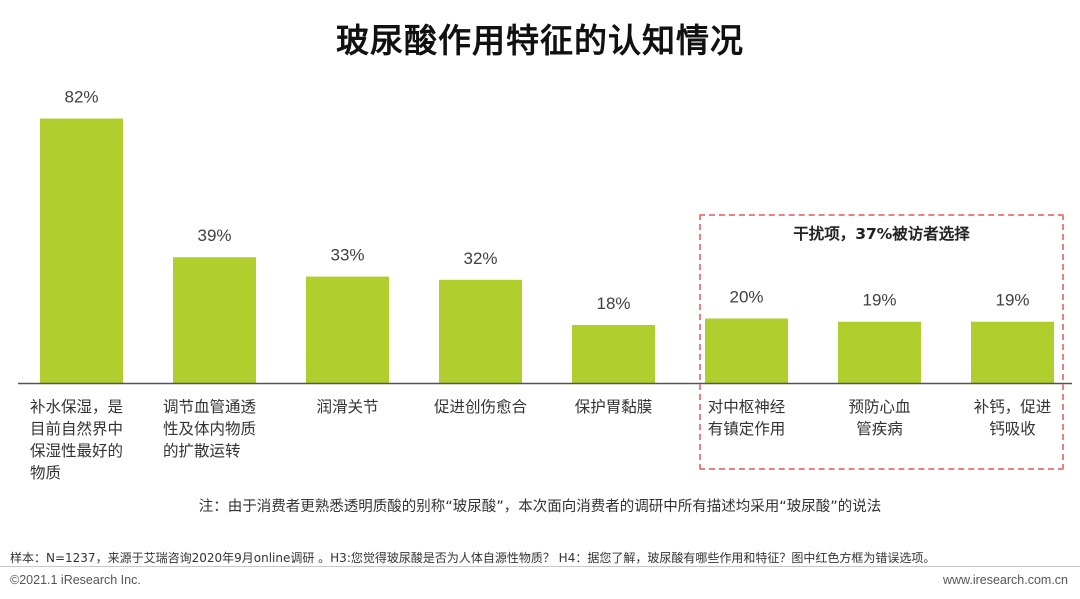 This screenshot has height=599, width=1080. I want to click on bar-value-label-2: 39%, so click(214, 235).